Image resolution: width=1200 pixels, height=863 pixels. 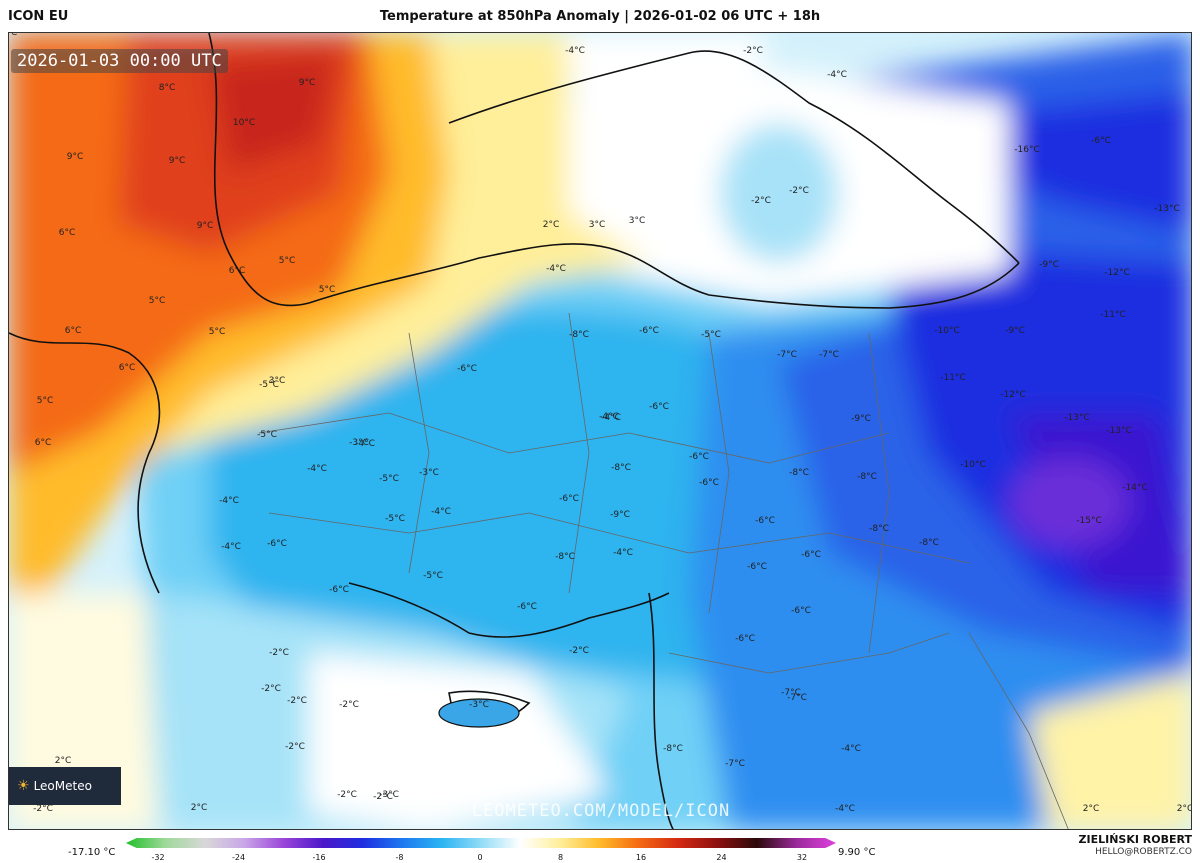 I want to click on watermark: LEOMETEO.COM/MODEL/ICON, so click(x=601, y=811).